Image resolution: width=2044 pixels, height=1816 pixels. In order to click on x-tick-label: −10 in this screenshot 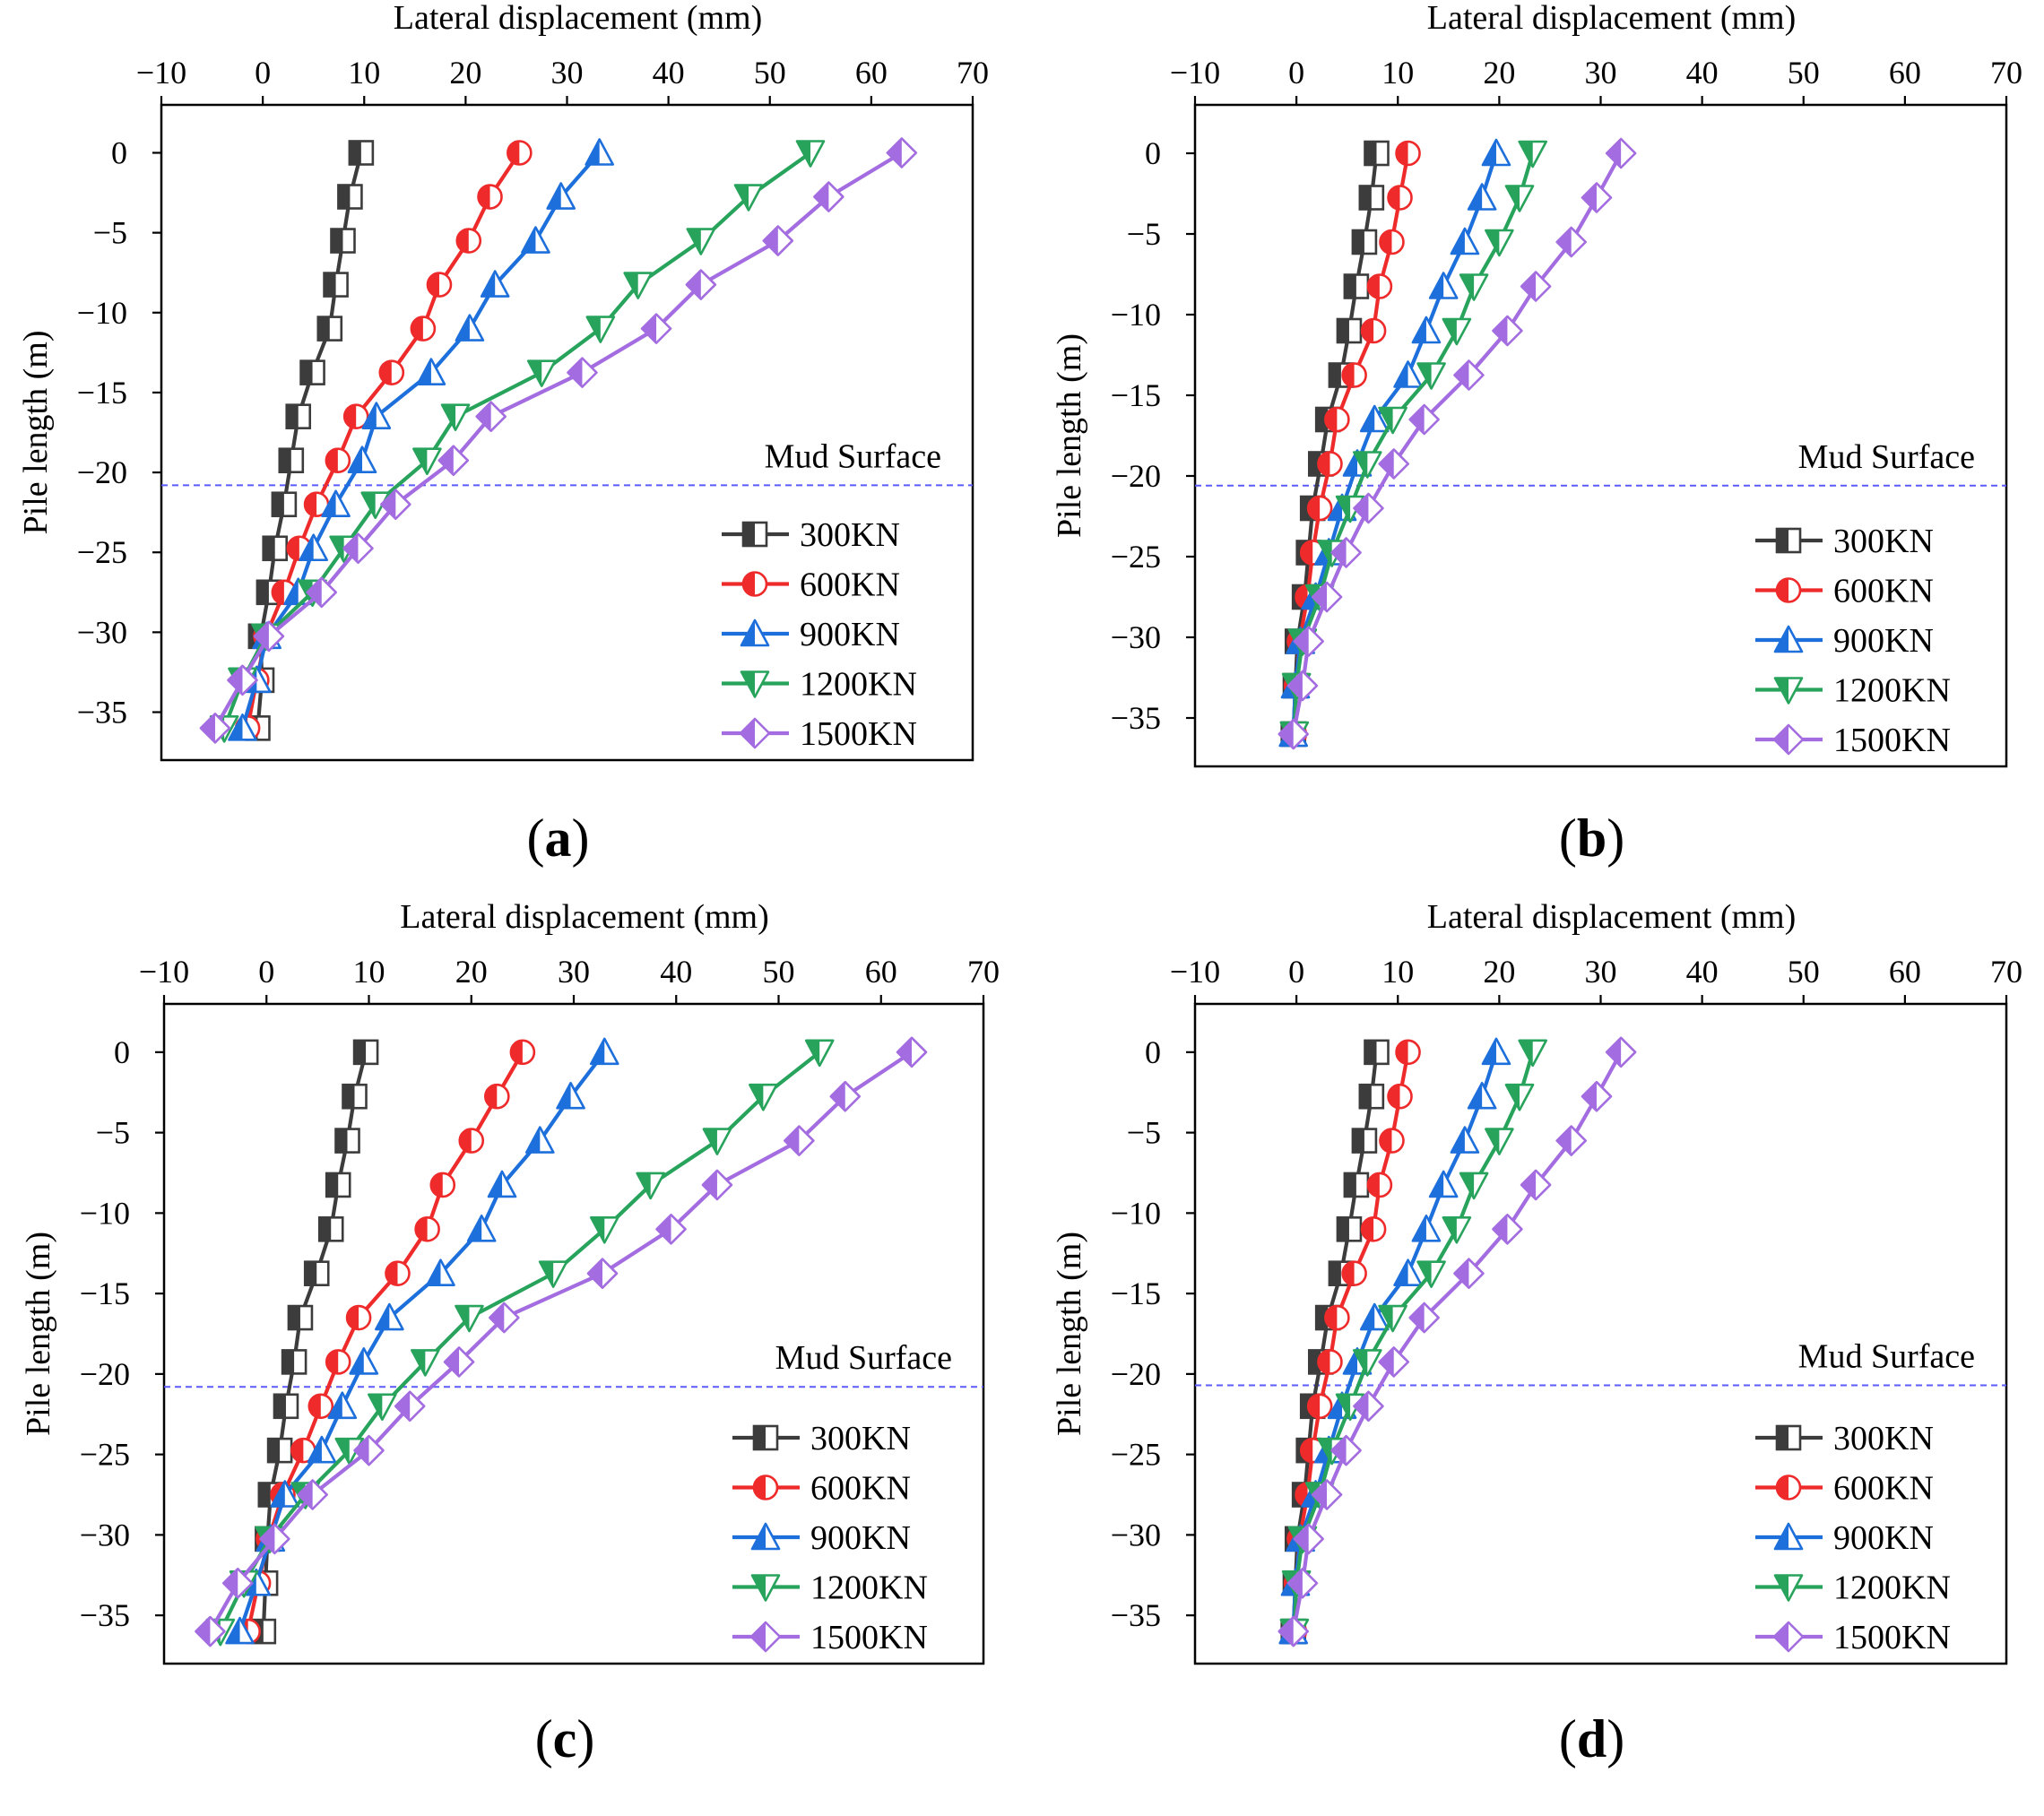, I will do `click(161, 73)`.